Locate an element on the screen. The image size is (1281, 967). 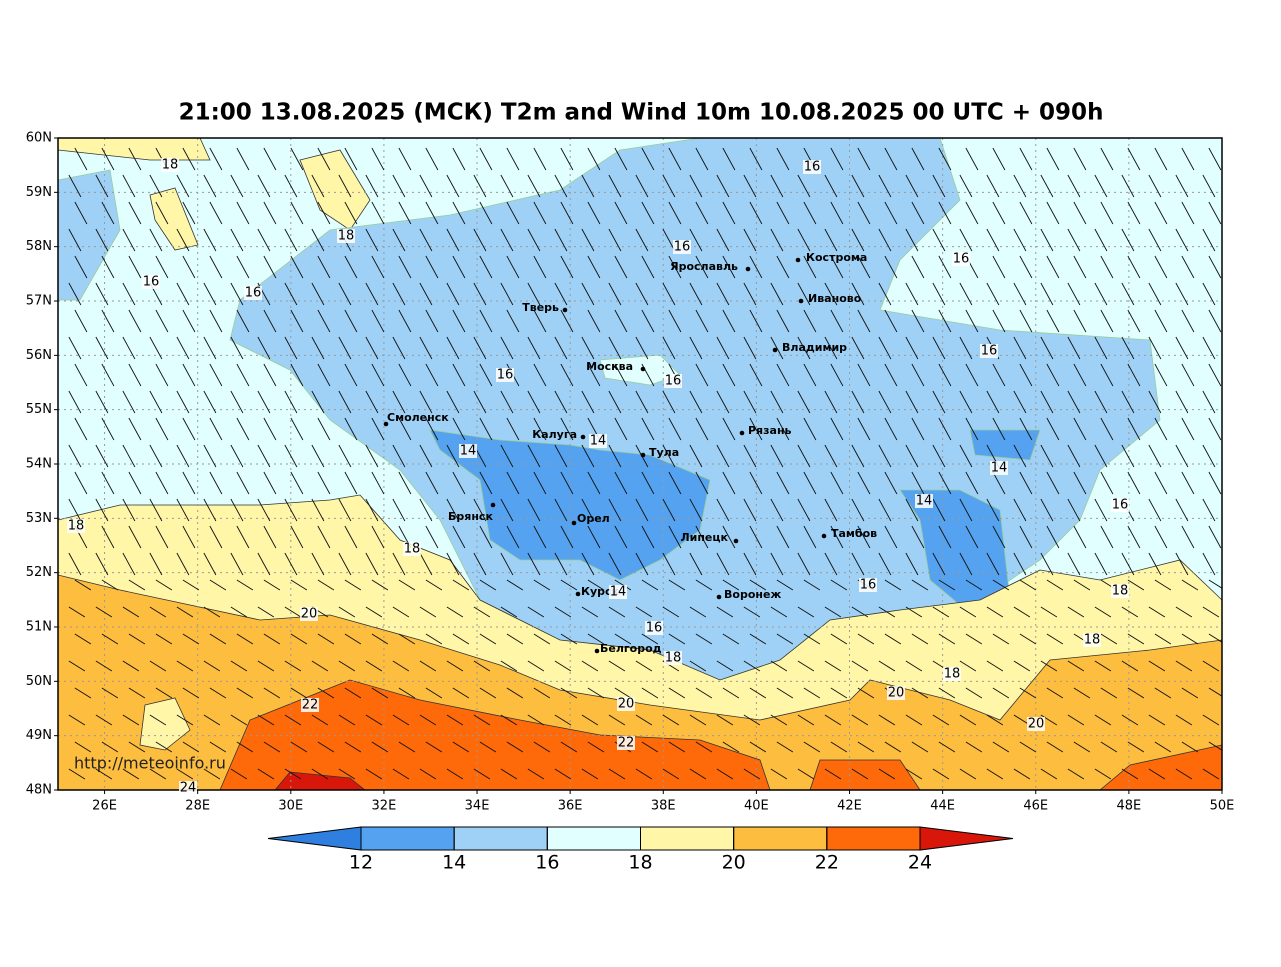
contour-label: 22 is located at coordinates (626, 743).